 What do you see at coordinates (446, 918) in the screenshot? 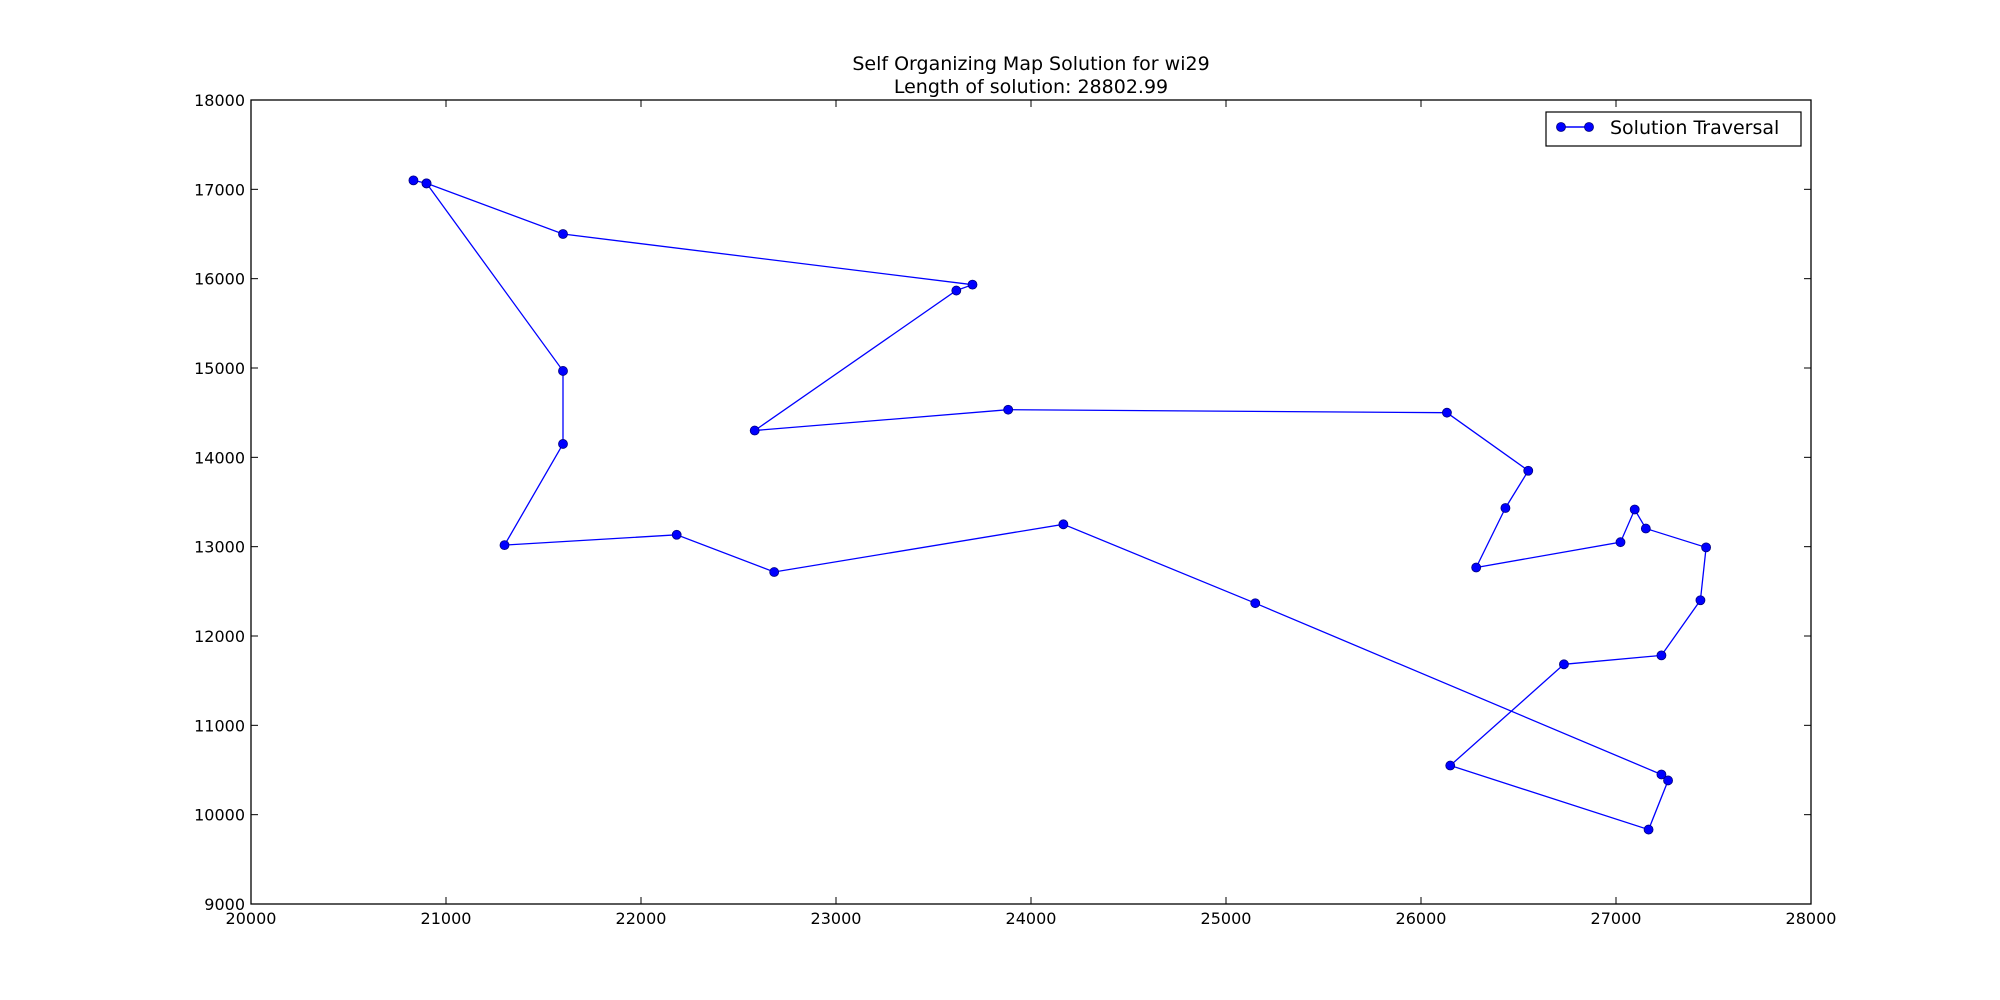
I see `x-tick-label: 21000` at bounding box center [446, 918].